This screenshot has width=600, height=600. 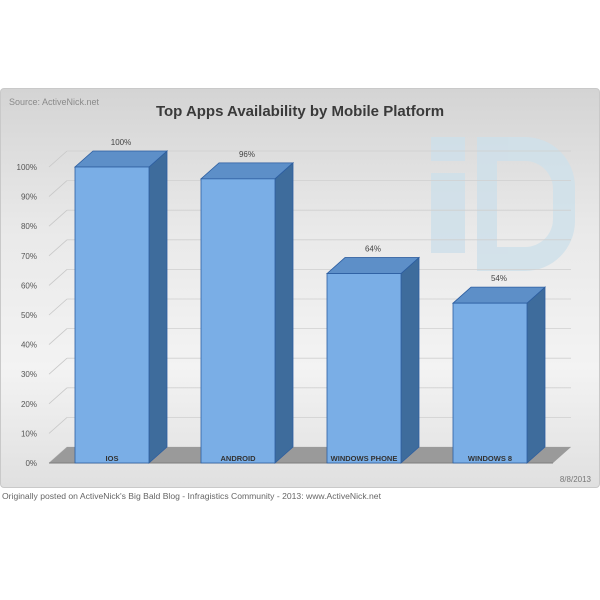 What do you see at coordinates (364, 458) in the screenshot?
I see `x-category-label: WINDOWS PHONE` at bounding box center [364, 458].